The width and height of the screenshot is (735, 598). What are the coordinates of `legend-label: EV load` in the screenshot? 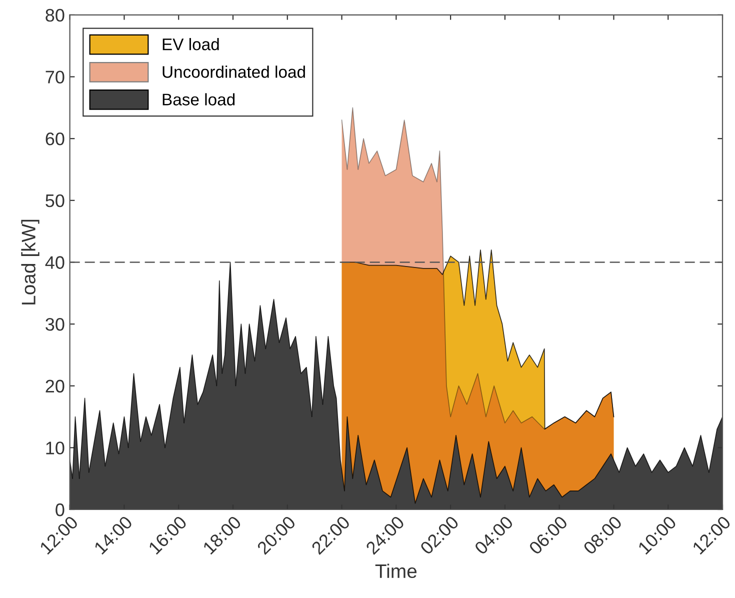 It's located at (190, 44).